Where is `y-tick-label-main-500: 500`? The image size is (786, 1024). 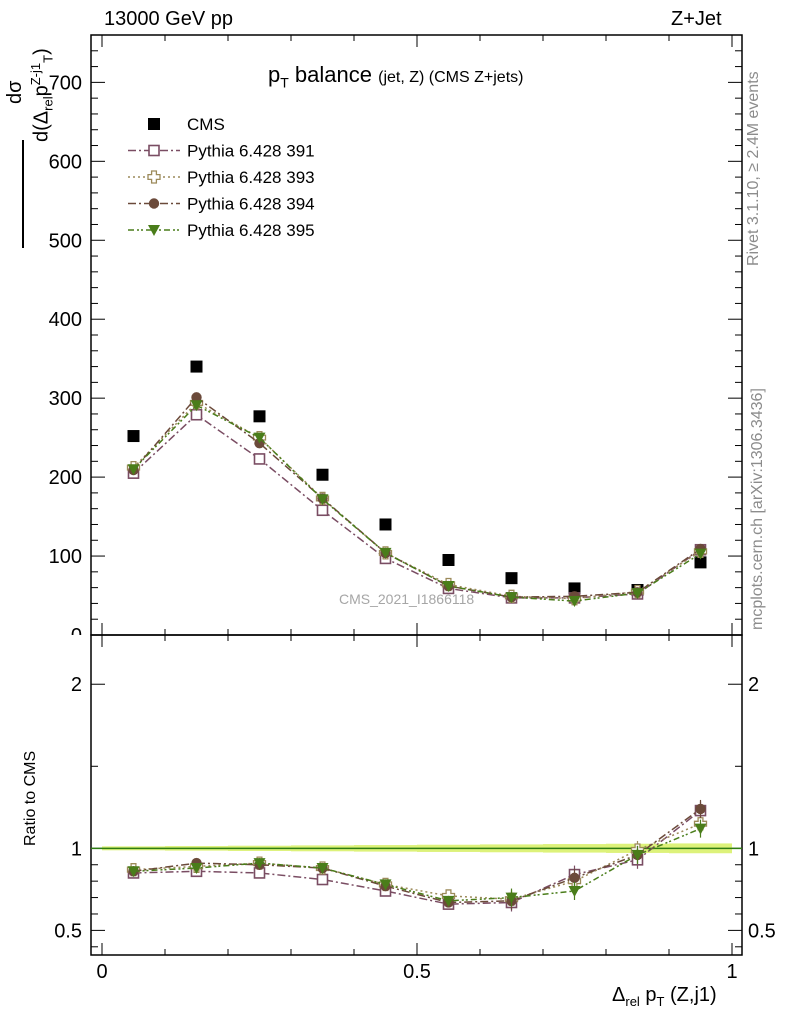
y-tick-label-main-500: 500 is located at coordinates (65, 241).